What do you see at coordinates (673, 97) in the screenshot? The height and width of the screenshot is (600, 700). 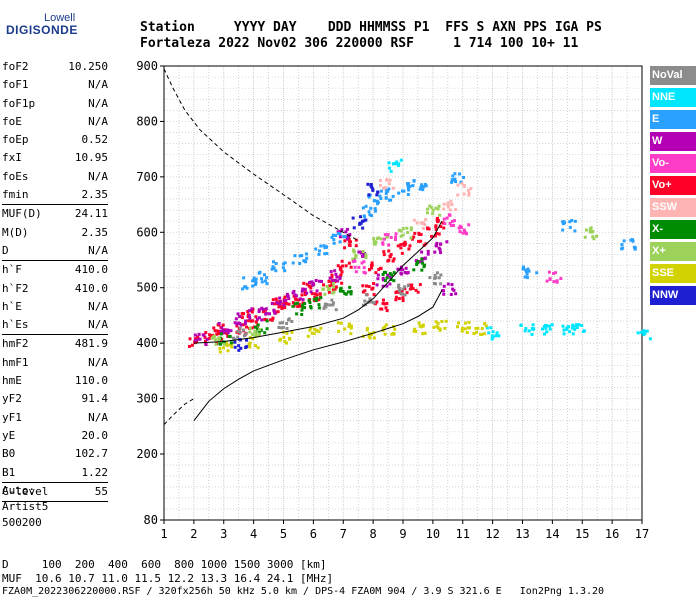 I see `legend-item: NNE` at bounding box center [673, 97].